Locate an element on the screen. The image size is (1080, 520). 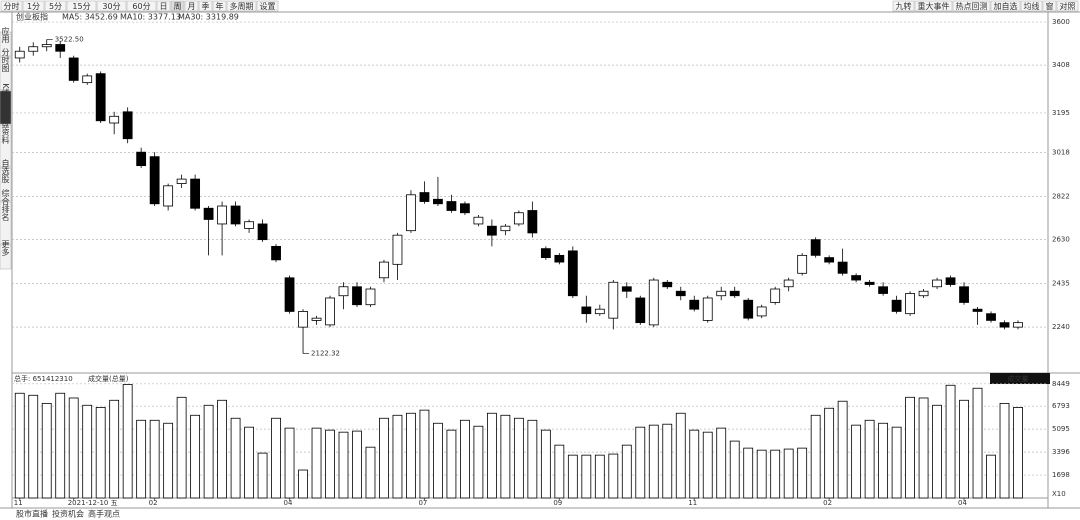
toolbar-label: 均线 is located at coordinates (1032, 6).